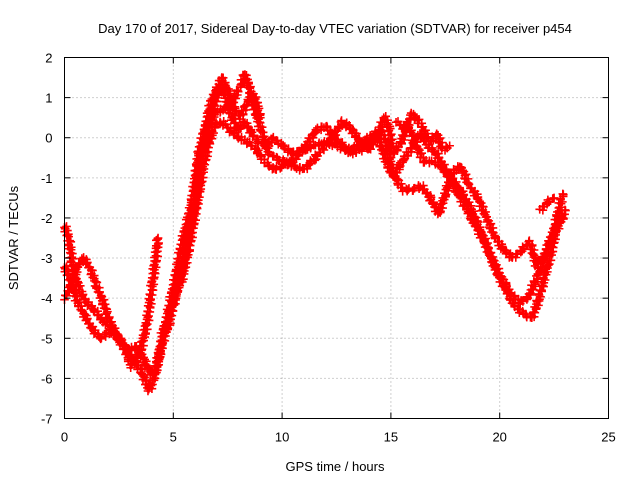 The width and height of the screenshot is (640, 480). What do you see at coordinates (47, 419) in the screenshot?
I see `y-tick-label: -7` at bounding box center [47, 419].